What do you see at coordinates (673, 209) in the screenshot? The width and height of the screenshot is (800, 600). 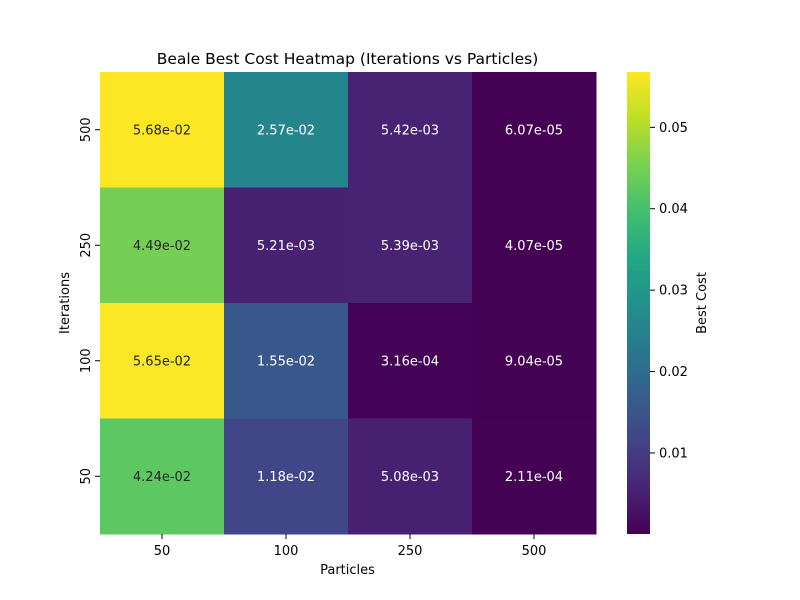 I see `colorbar-tick-label: 0.04` at bounding box center [673, 209].